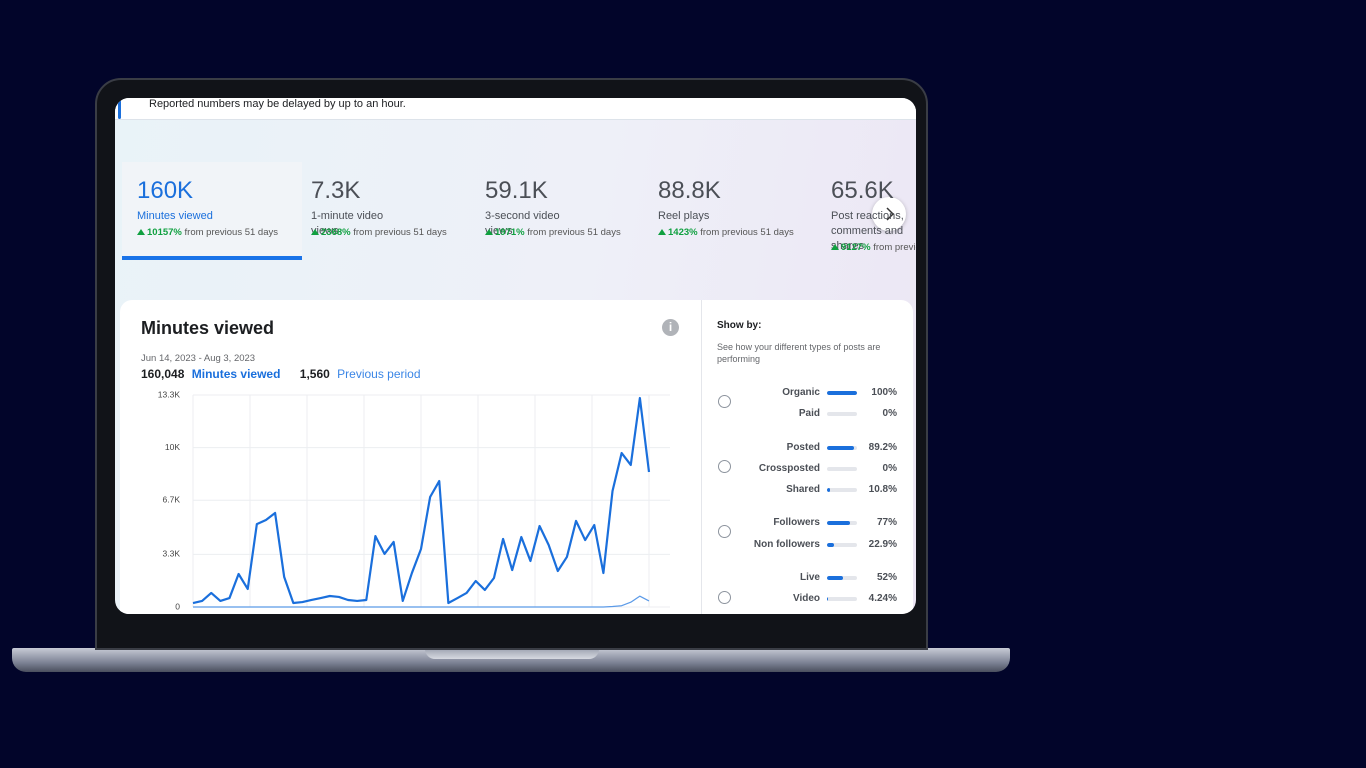 The width and height of the screenshot is (1366, 768). I want to click on item-percent: 52%, so click(886, 577).